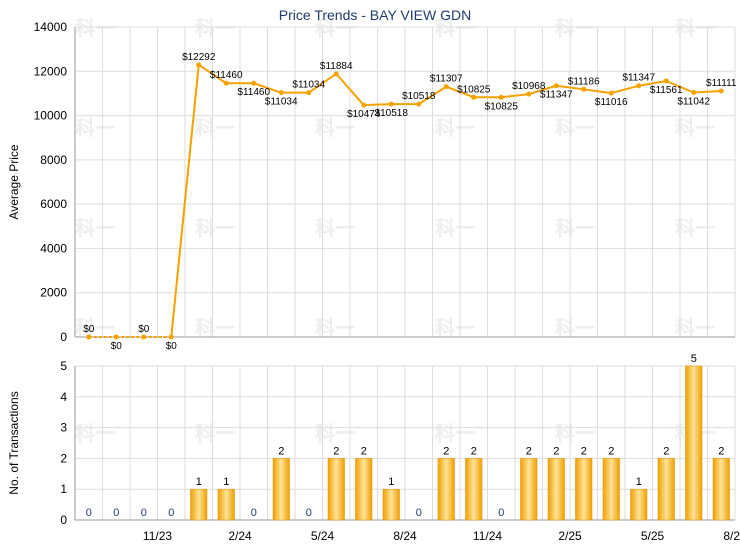 This screenshot has height=550, width=740. Describe the element at coordinates (63, 337) in the screenshot. I see `price-y-tick-label: 0` at that location.